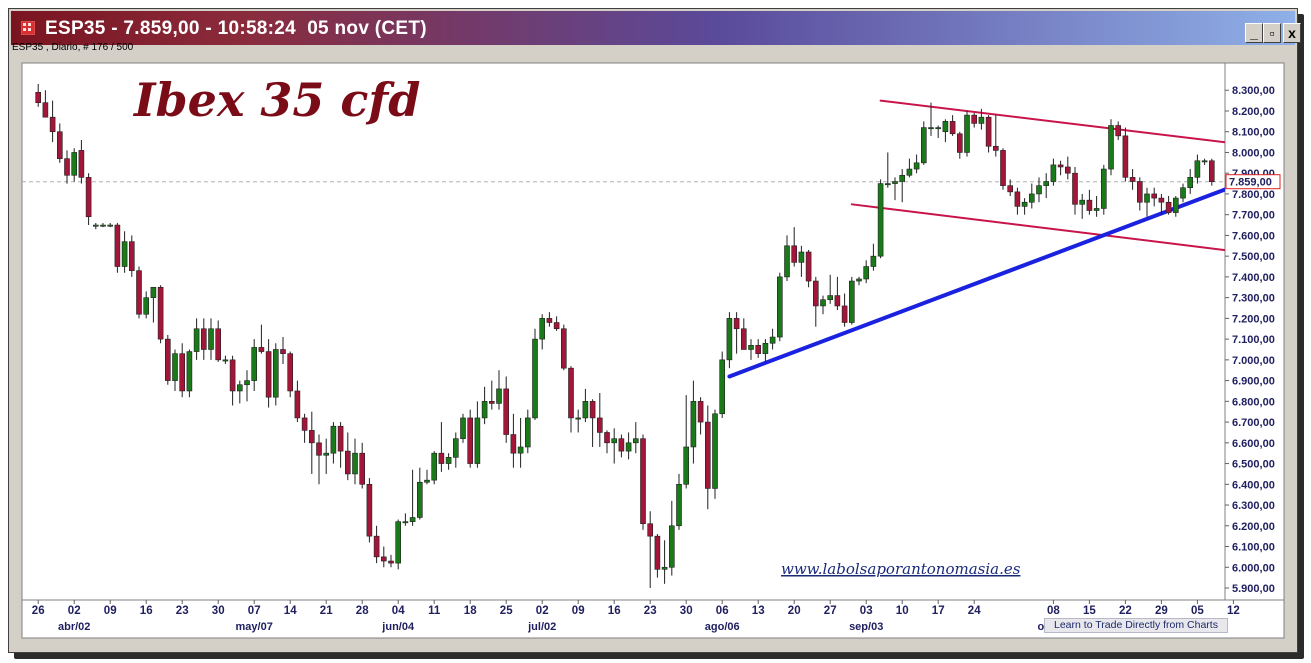  What do you see at coordinates (1253, 112) in the screenshot?
I see `y-tick-label: 8.200,00` at bounding box center [1253, 112].